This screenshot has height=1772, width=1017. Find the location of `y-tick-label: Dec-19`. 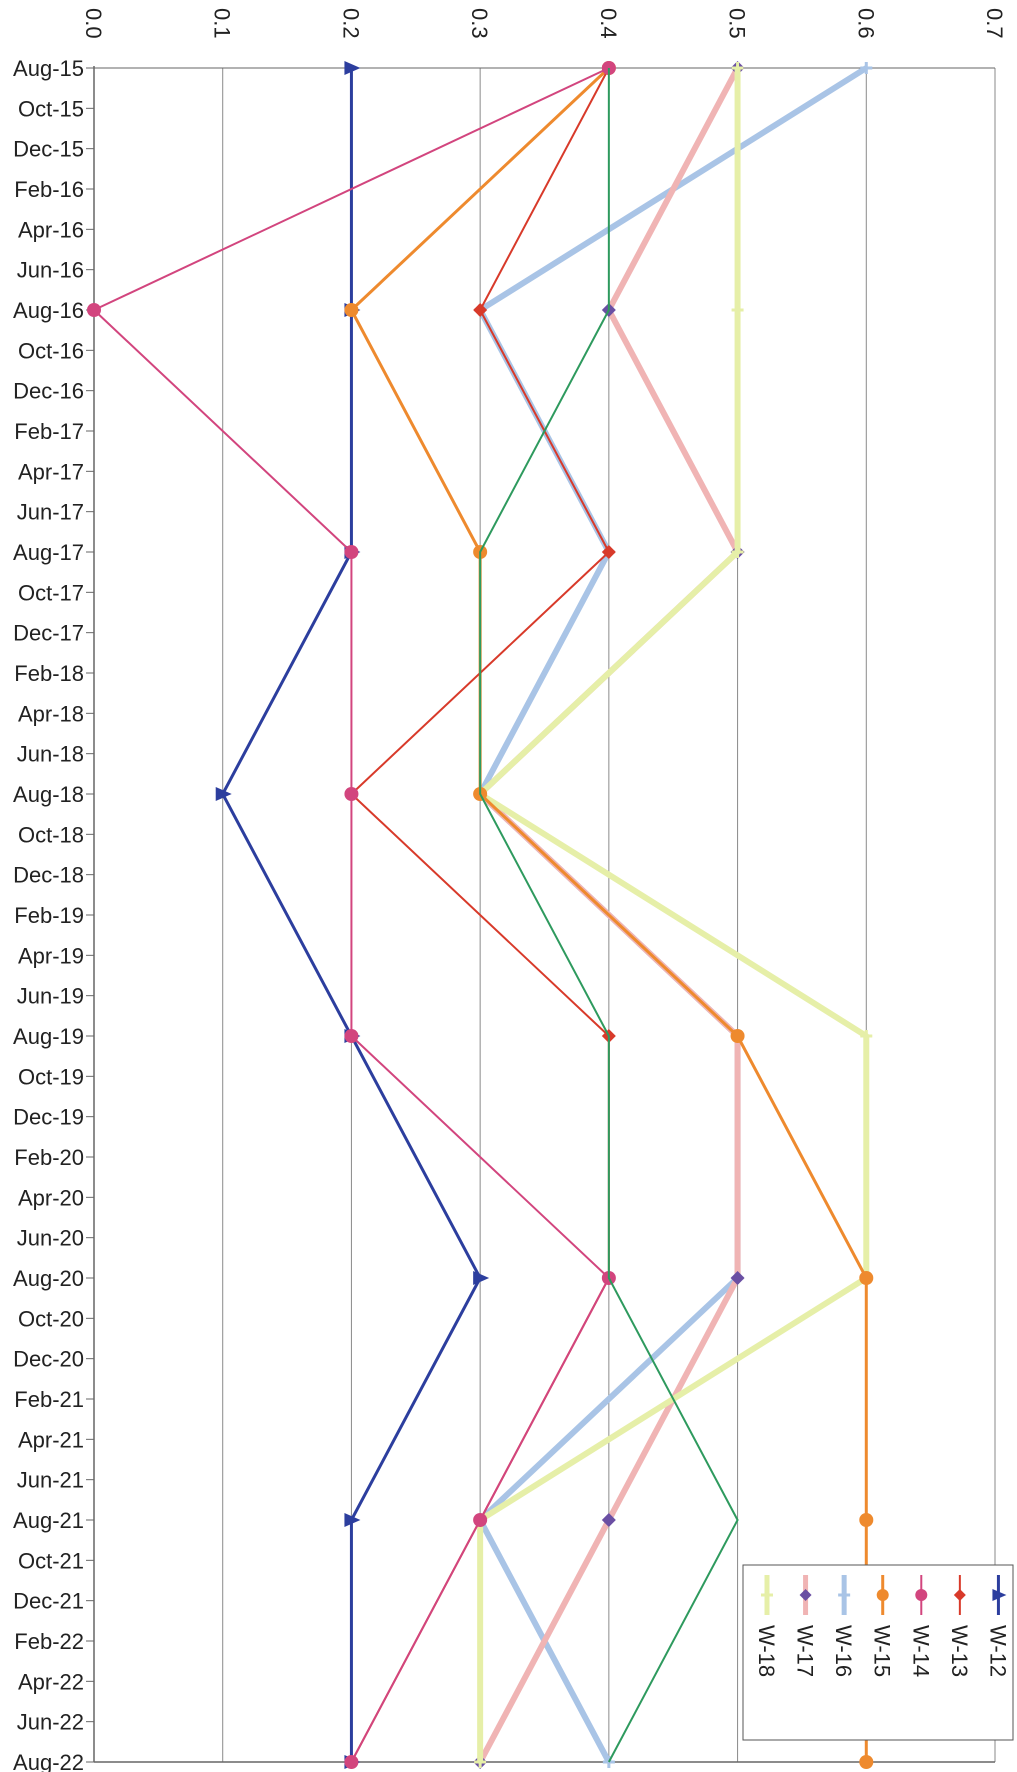

y-tick-label: Dec-19 is located at coordinates (48, 1117).